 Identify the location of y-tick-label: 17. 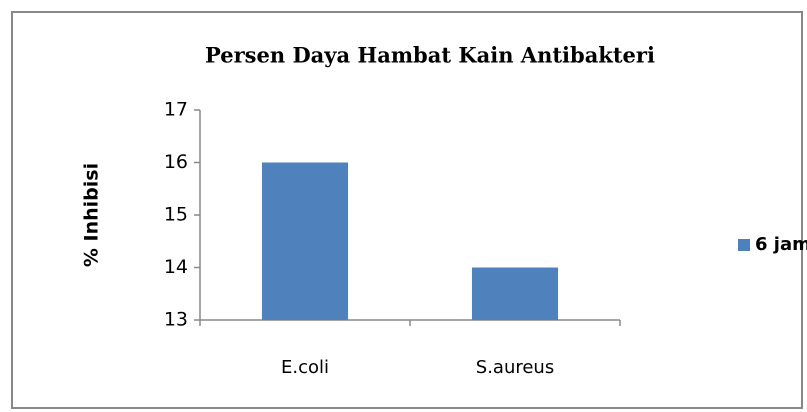
(176, 110).